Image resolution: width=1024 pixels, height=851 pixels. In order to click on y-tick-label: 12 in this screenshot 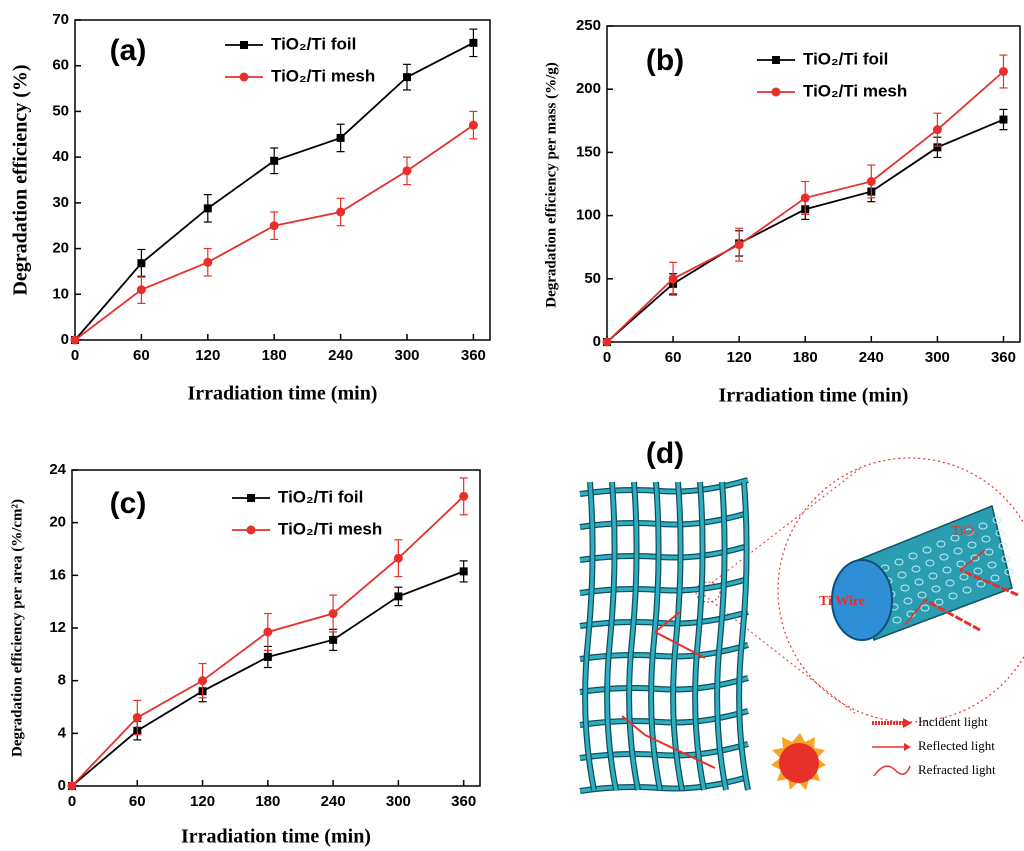, I will do `click(57, 627)`.